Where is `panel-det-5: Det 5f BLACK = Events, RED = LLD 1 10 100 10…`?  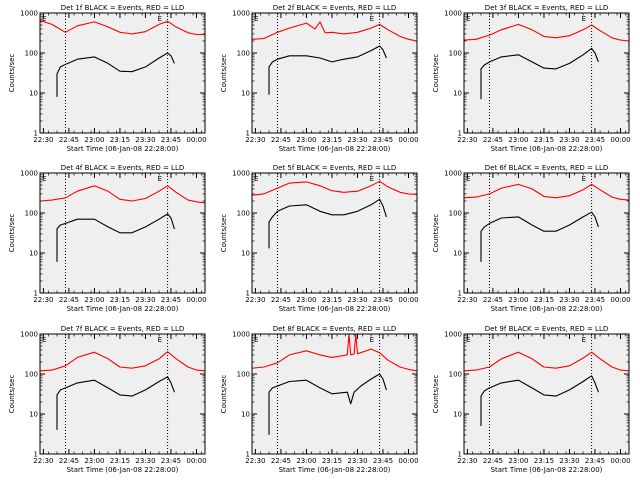 panel-det-5: Det 5f BLACK = Events, RED = LLD 1 10 100 10… is located at coordinates (319, 238).